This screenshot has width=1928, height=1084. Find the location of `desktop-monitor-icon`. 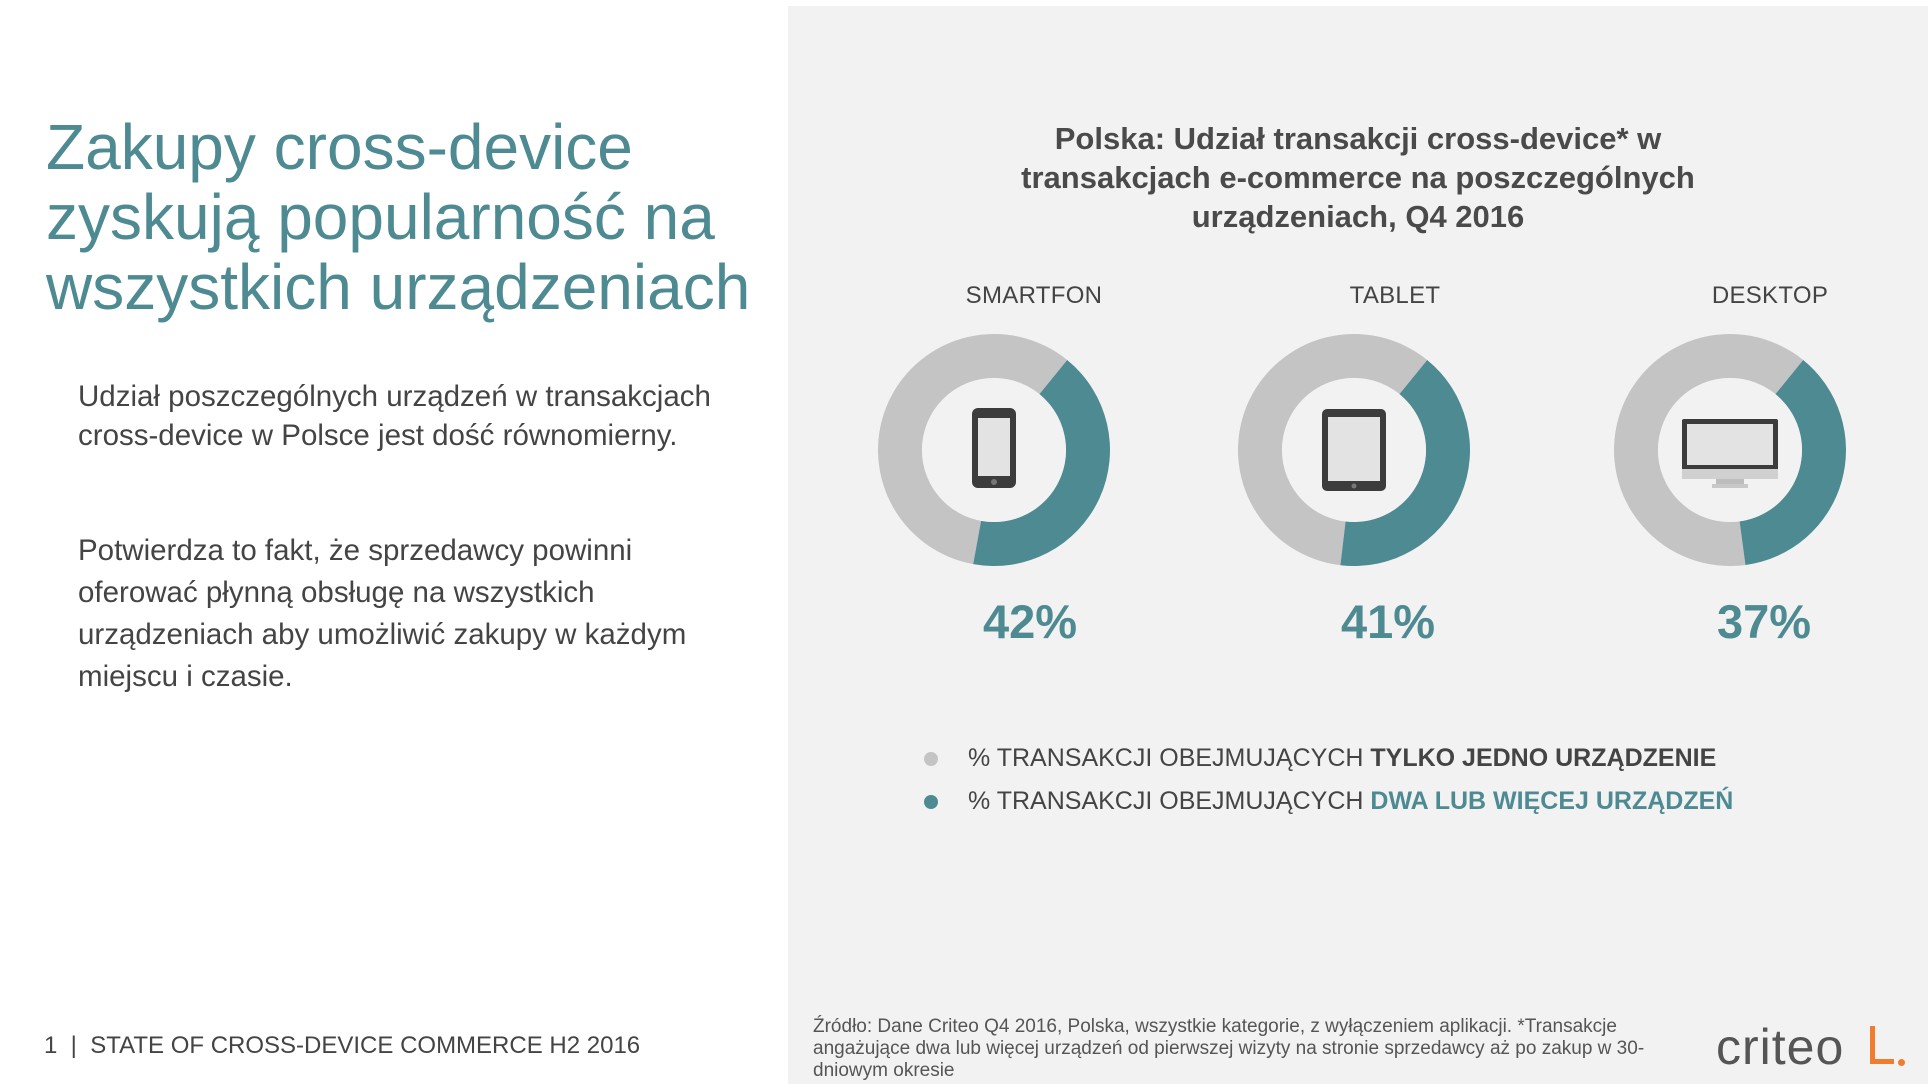

desktop-monitor-icon is located at coordinates (1730, 453).